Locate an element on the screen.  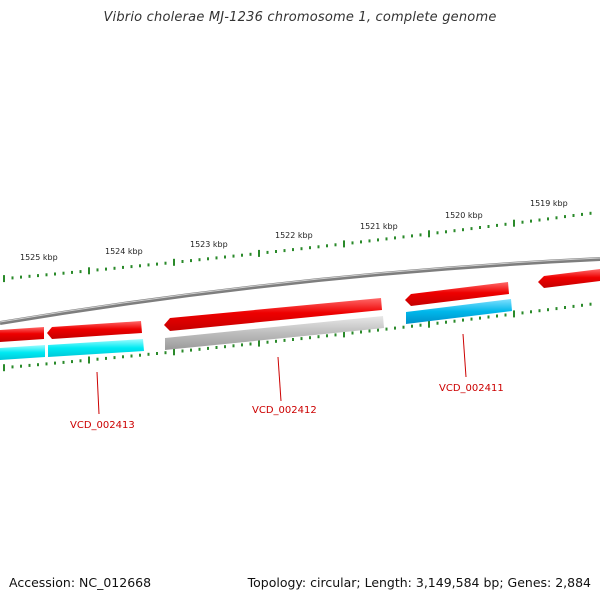
backbone-arc is located at coordinates (300, 291).